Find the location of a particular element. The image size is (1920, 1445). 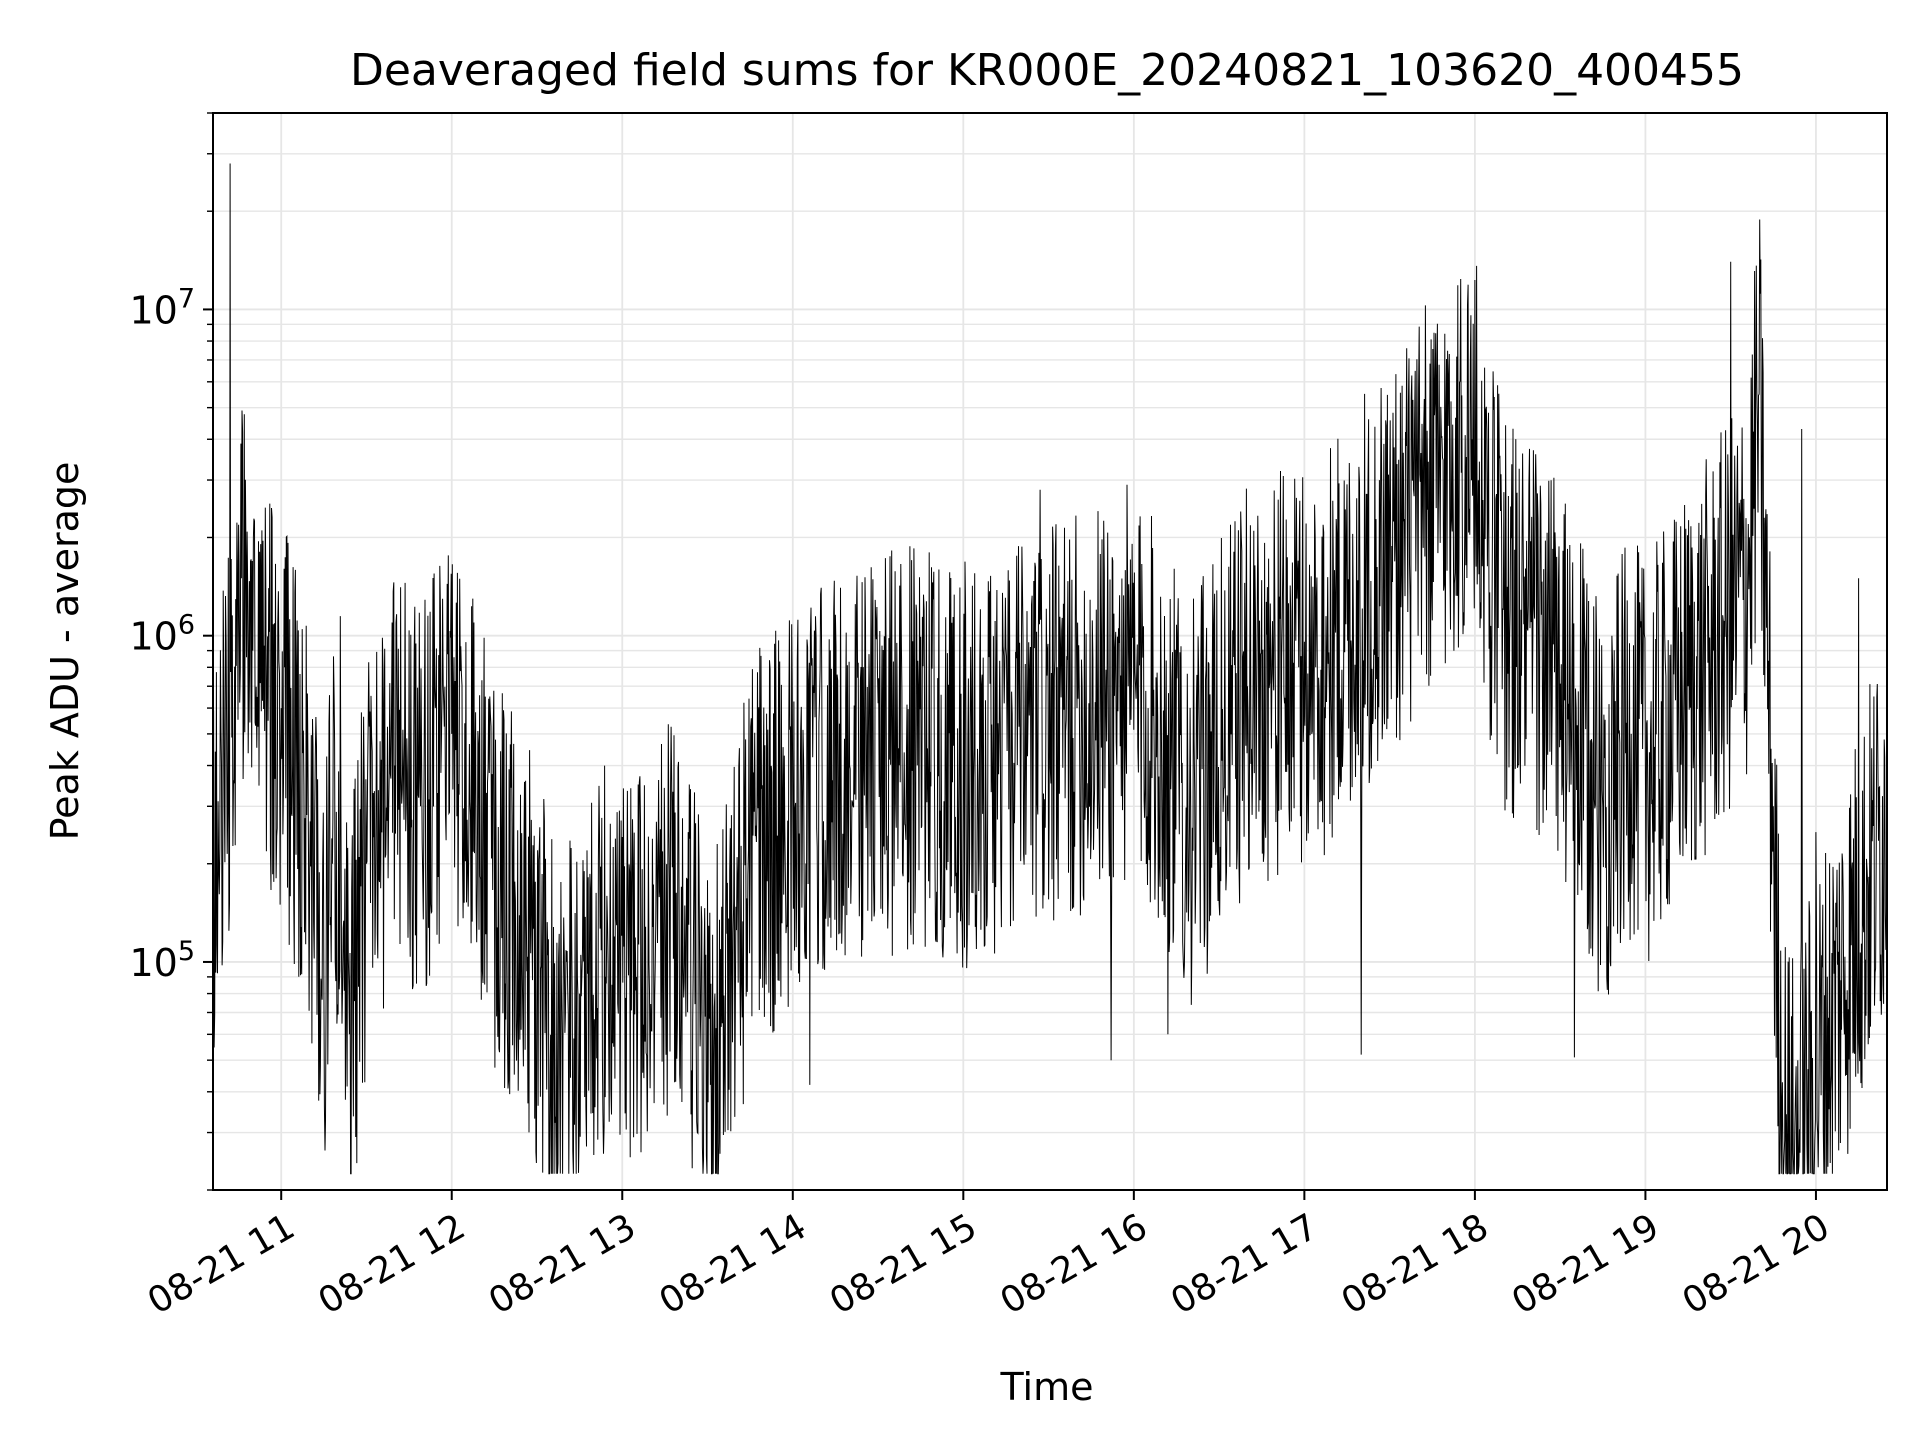

x-axis-label: Time is located at coordinates (1047, 1387).